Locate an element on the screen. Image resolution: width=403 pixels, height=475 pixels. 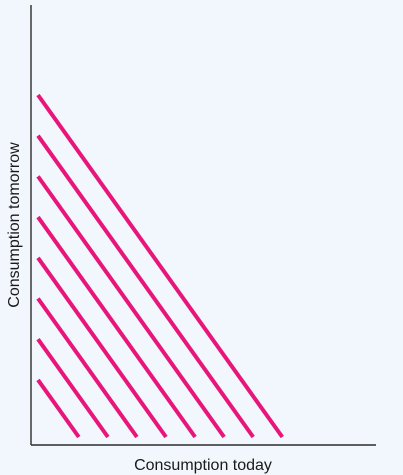
y-axis-label: Consumption tomorrow is located at coordinates (14, 225).